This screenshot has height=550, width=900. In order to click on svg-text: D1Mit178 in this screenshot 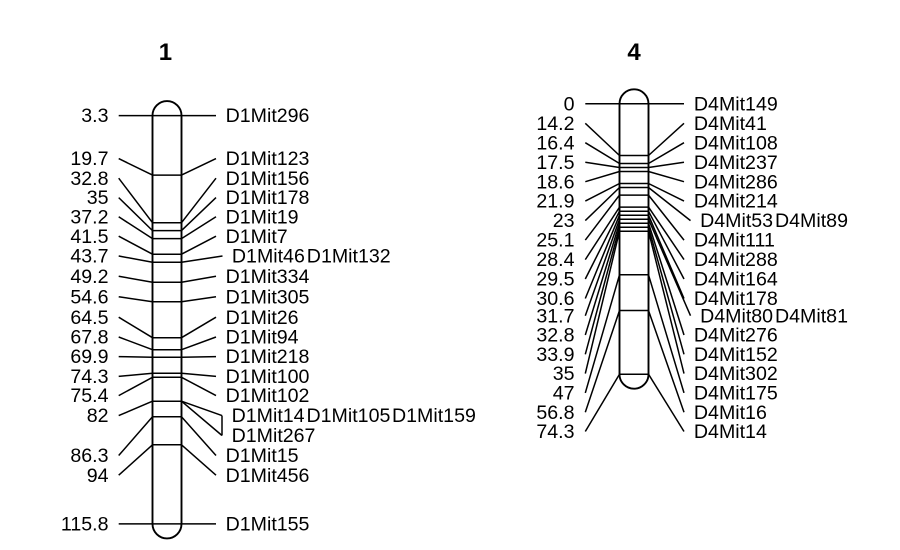, I will do `click(268, 198)`.